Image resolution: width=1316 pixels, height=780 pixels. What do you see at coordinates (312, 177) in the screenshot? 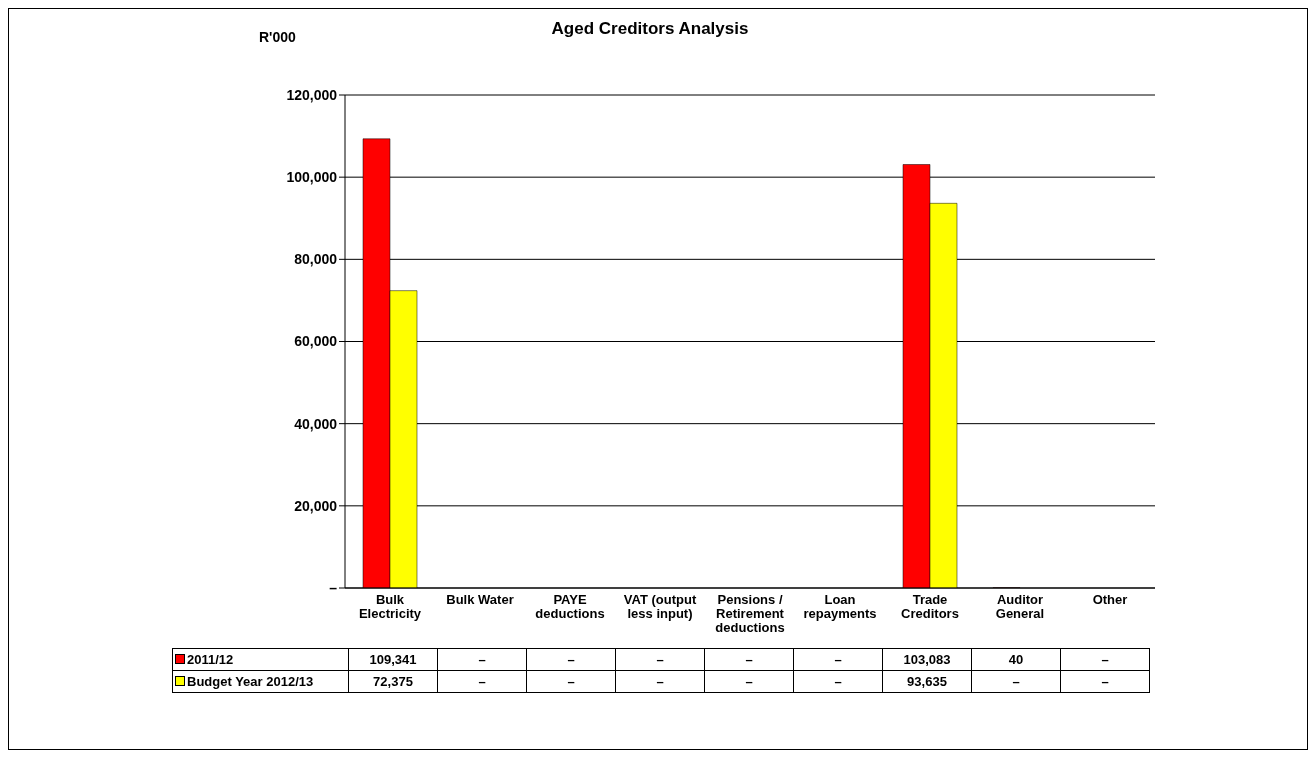
I see `y-tick-label: 100,000` at bounding box center [312, 177].